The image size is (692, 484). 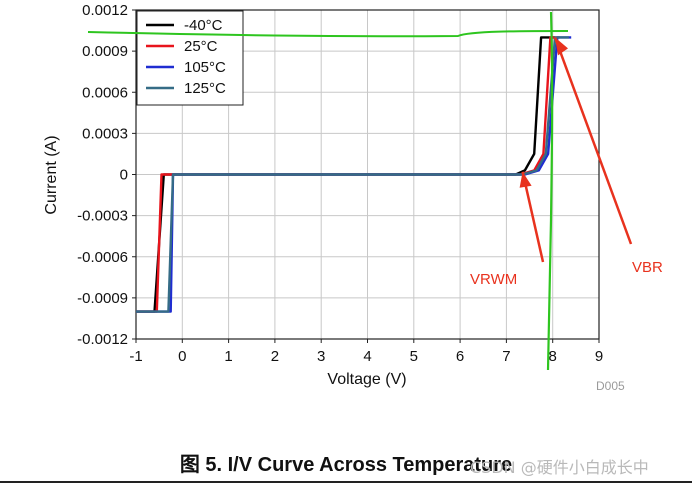 What do you see at coordinates (346, 465) in the screenshot?
I see `figure-caption: 图 5. I/V Curve Across Temperature` at bounding box center [346, 465].